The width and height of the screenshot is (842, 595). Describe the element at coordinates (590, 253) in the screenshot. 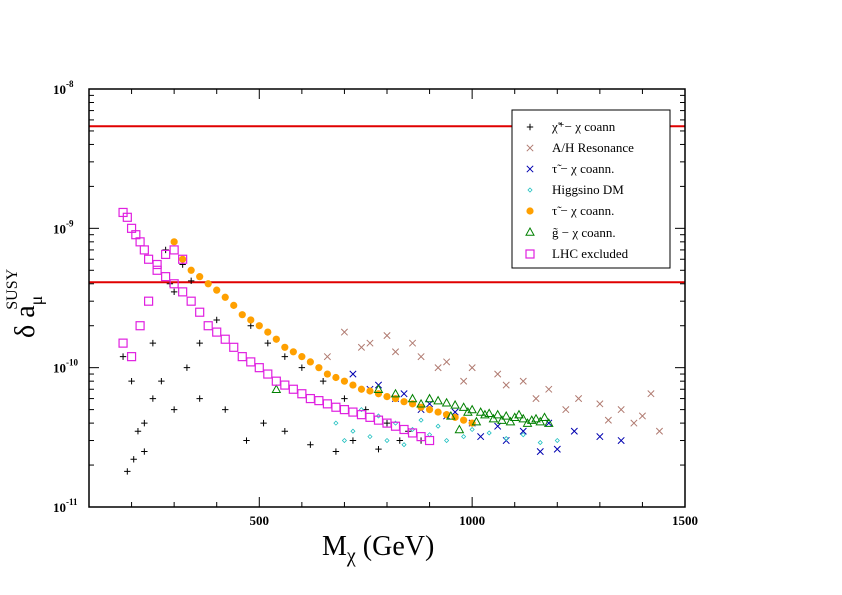

I see `legend-label: LHC excluded` at that location.